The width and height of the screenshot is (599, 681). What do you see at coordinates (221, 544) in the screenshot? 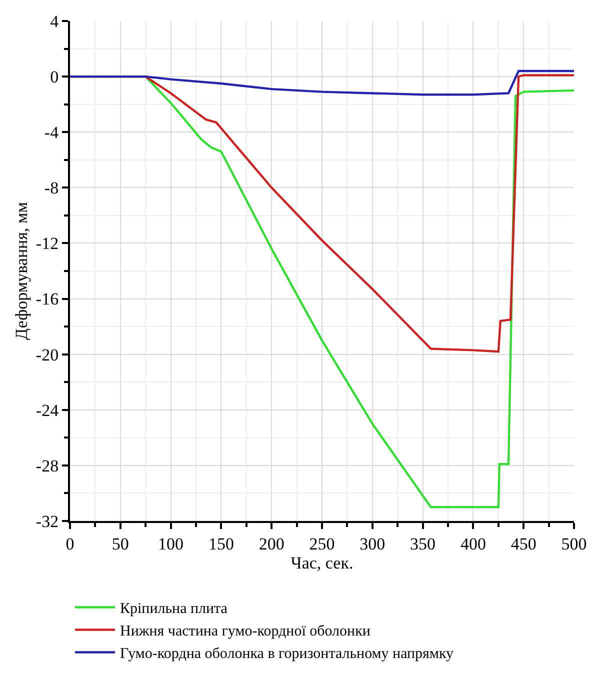
I see `x-tick-label: 150` at bounding box center [221, 544].